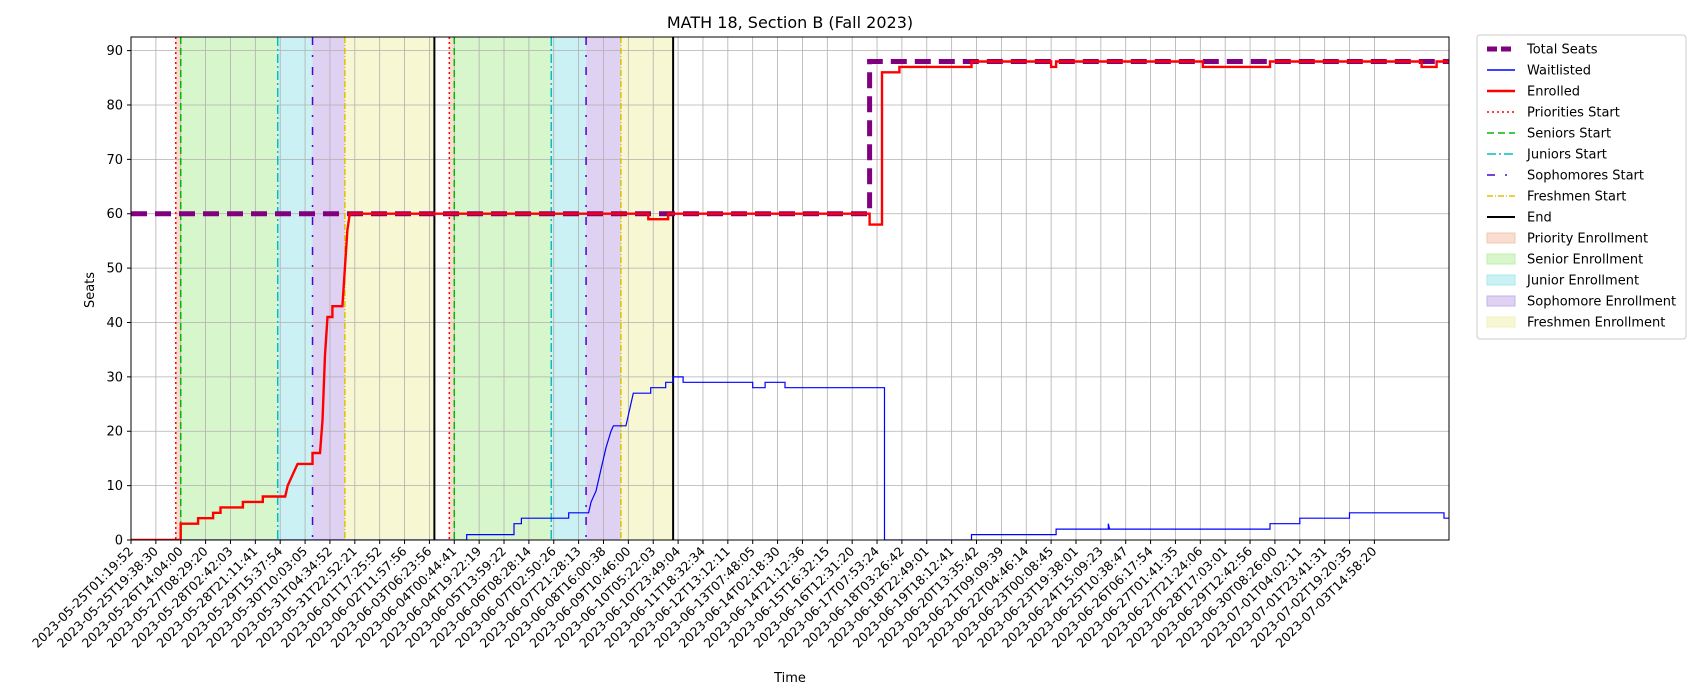 This screenshot has width=1700, height=700. What do you see at coordinates (789, 678) in the screenshot?
I see `x-axis-label: Time` at bounding box center [789, 678].